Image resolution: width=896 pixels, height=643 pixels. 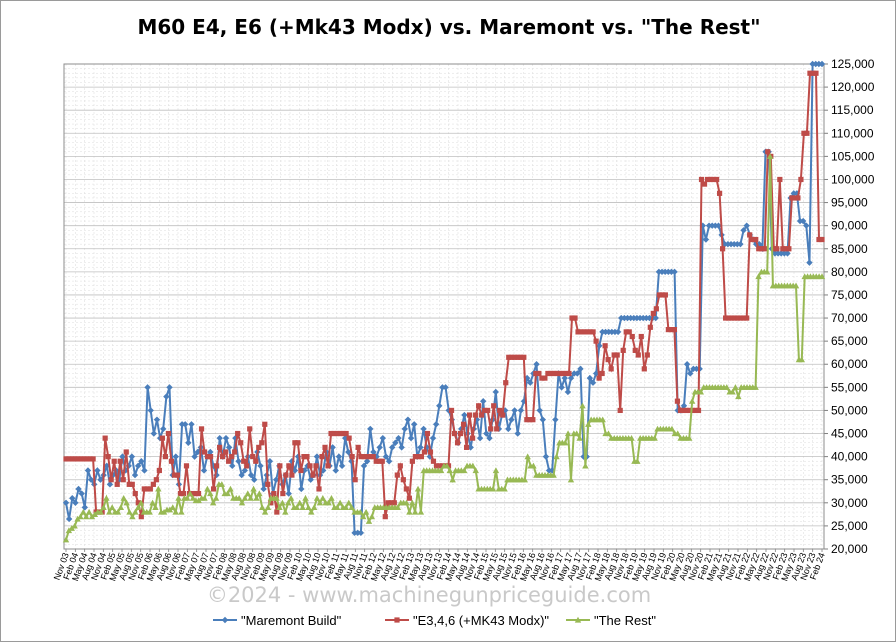 I want to click on y-tick-label: 80,000, so click(x=849, y=272).